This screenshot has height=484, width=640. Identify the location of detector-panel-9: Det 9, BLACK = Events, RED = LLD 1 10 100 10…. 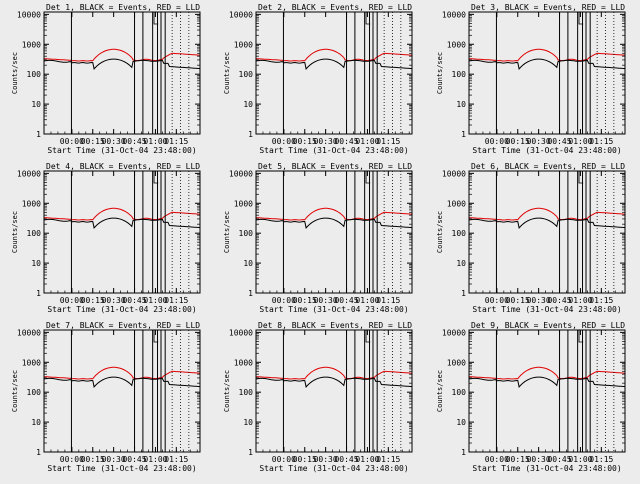
(531, 397).